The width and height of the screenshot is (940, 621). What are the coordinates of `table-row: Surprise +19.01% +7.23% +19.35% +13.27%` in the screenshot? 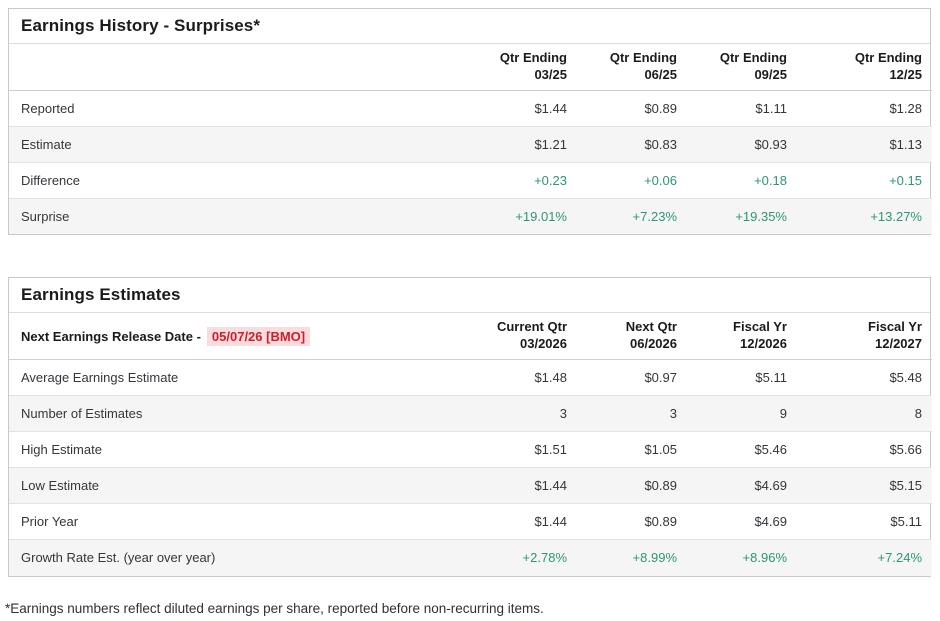 It's located at (470, 216).